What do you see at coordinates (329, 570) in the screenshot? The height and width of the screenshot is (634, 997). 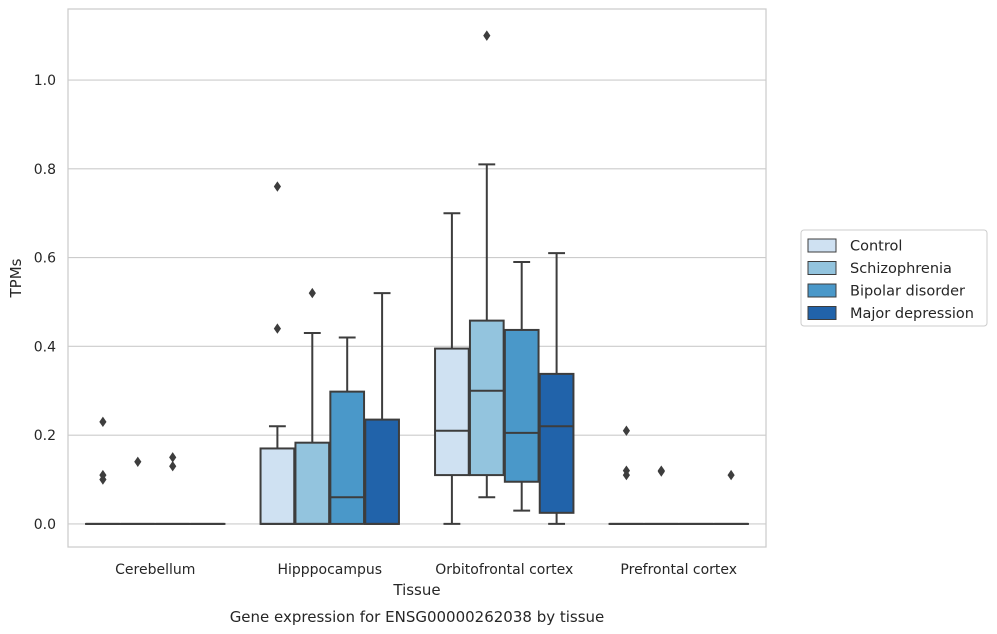 I see `x-tick-label: Hipppocampus` at bounding box center [329, 570].